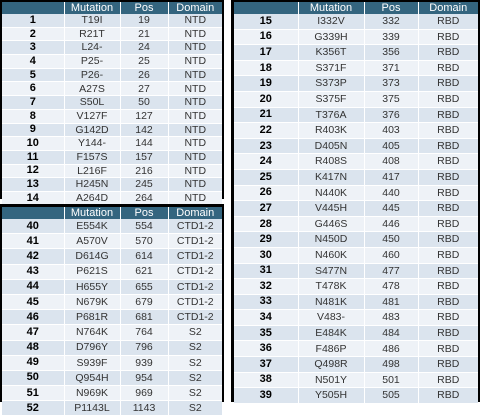 The width and height of the screenshot is (480, 415). I want to click on cell-index: 5, so click(33, 74).